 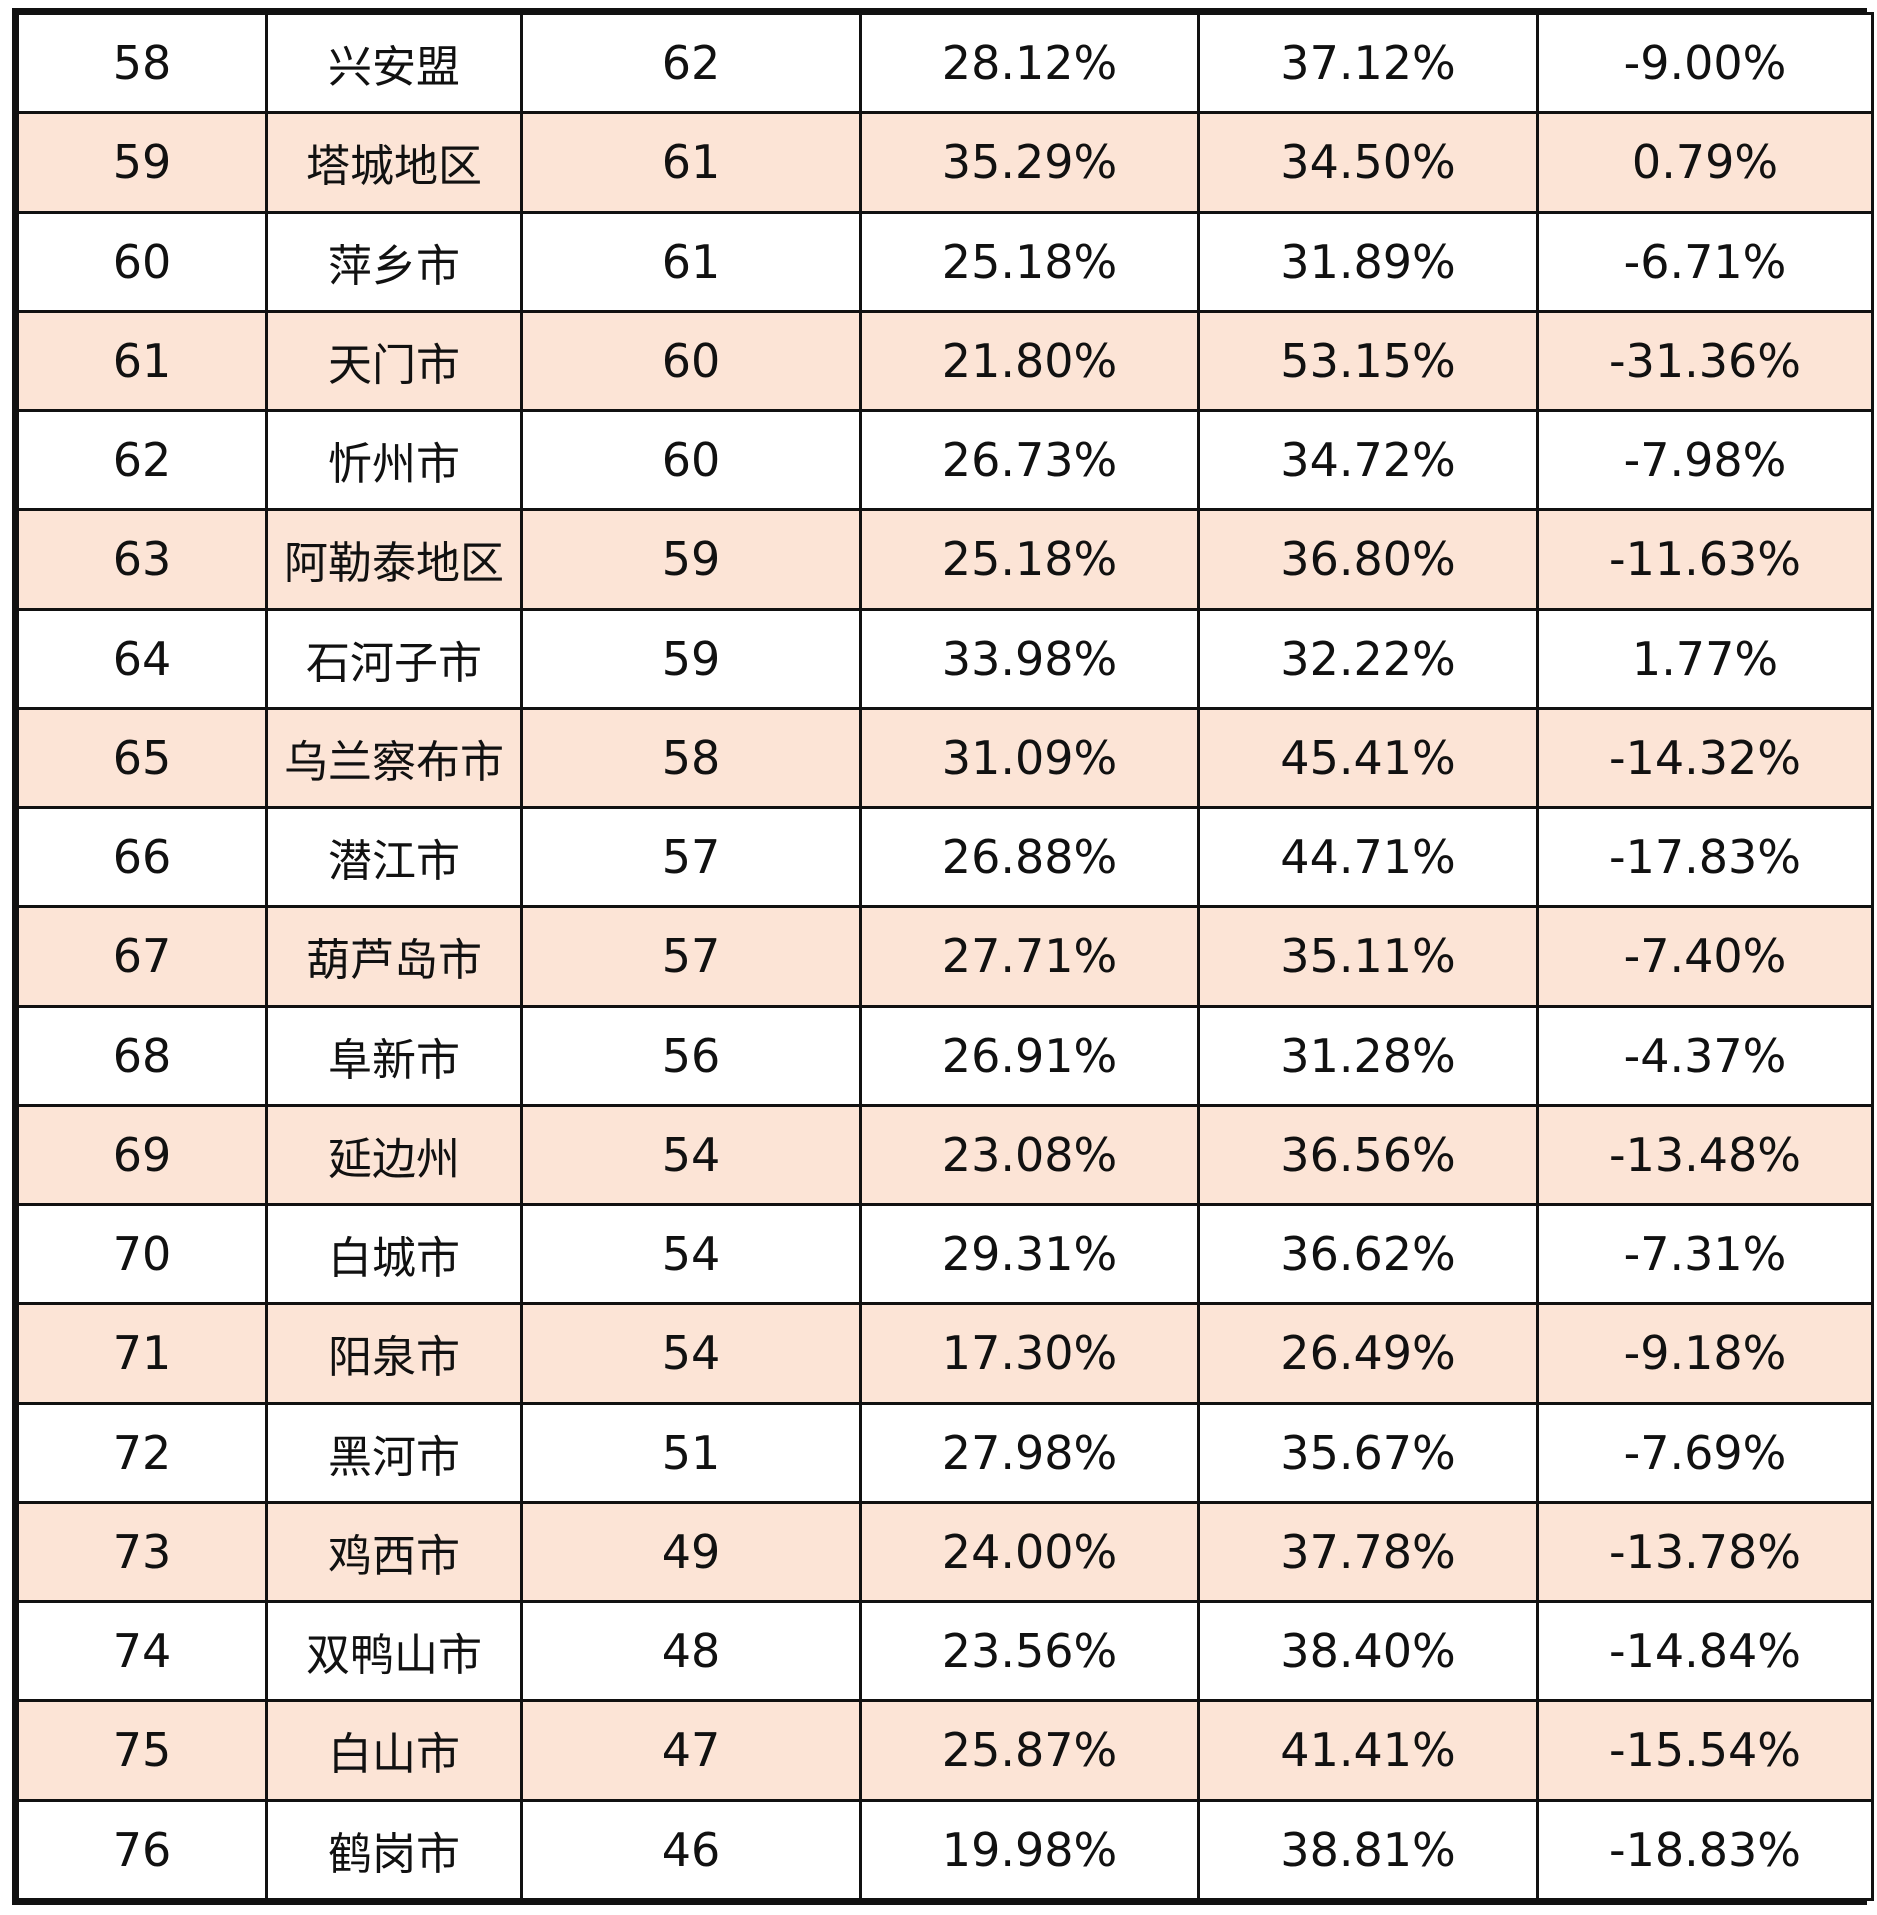 What do you see at coordinates (1029, 1353) in the screenshot?
I see `percent-a-cell: 17.30%` at bounding box center [1029, 1353].